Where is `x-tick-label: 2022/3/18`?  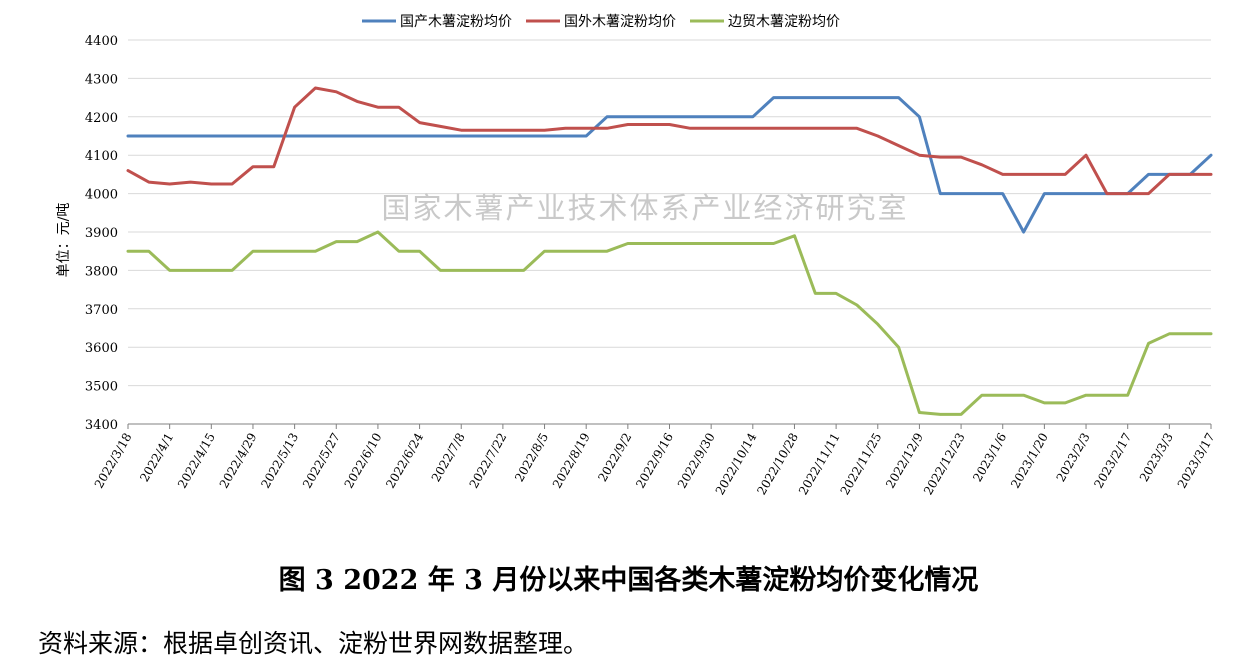
x-tick-label: 2022/3/18 is located at coordinates (113, 461).